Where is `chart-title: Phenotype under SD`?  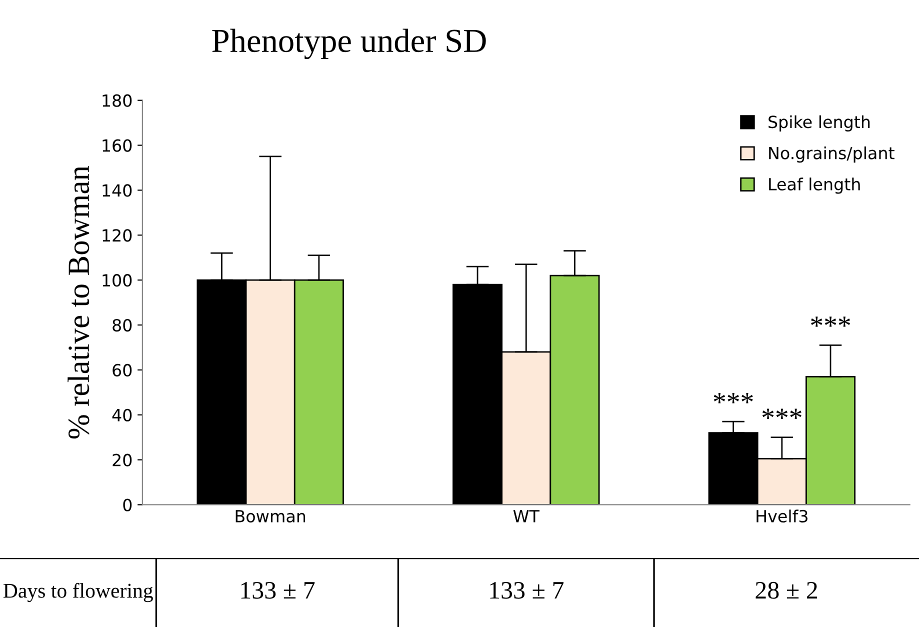 chart-title: Phenotype under SD is located at coordinates (349, 44).